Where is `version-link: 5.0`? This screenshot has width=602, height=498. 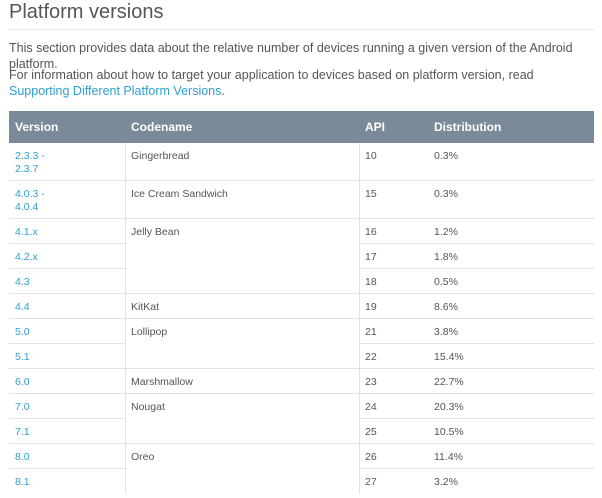
version-link: 5.0 is located at coordinates (22, 332).